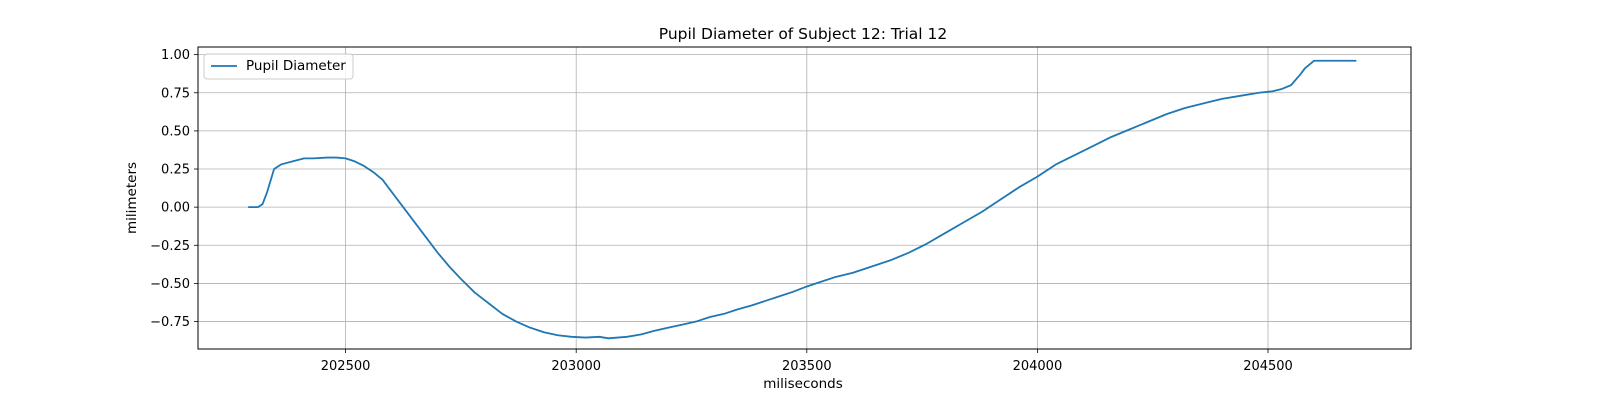 This screenshot has height=400, width=1600. I want to click on y-tick-label: 1.00, so click(175, 55).